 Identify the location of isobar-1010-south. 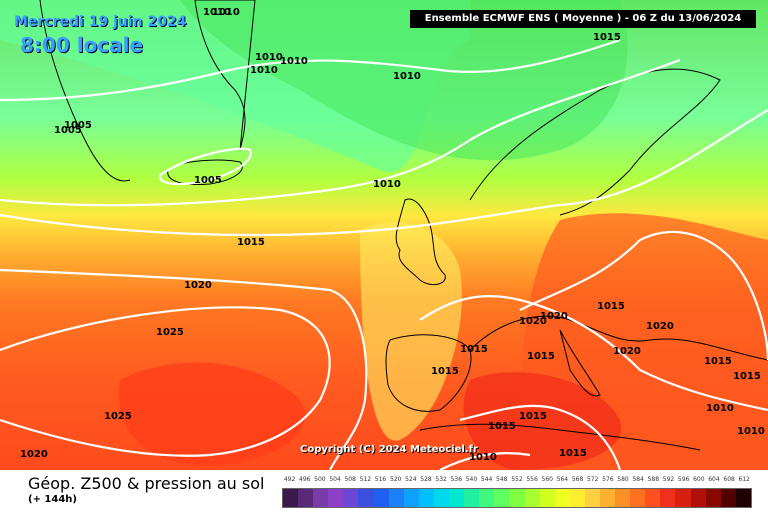
(485, 461).